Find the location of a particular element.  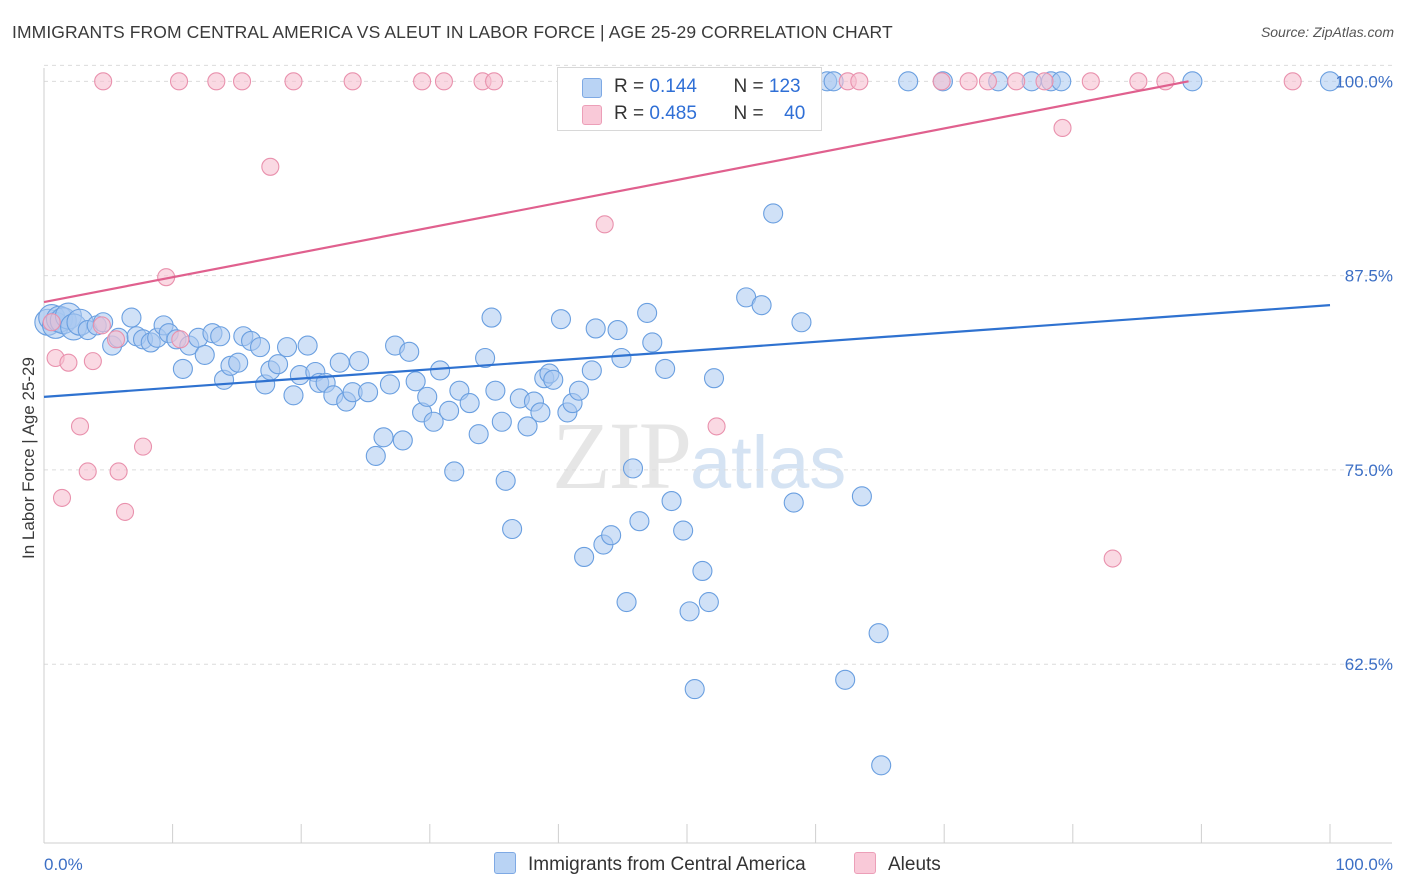

legend-swatch-blue is located at coordinates (592, 88).